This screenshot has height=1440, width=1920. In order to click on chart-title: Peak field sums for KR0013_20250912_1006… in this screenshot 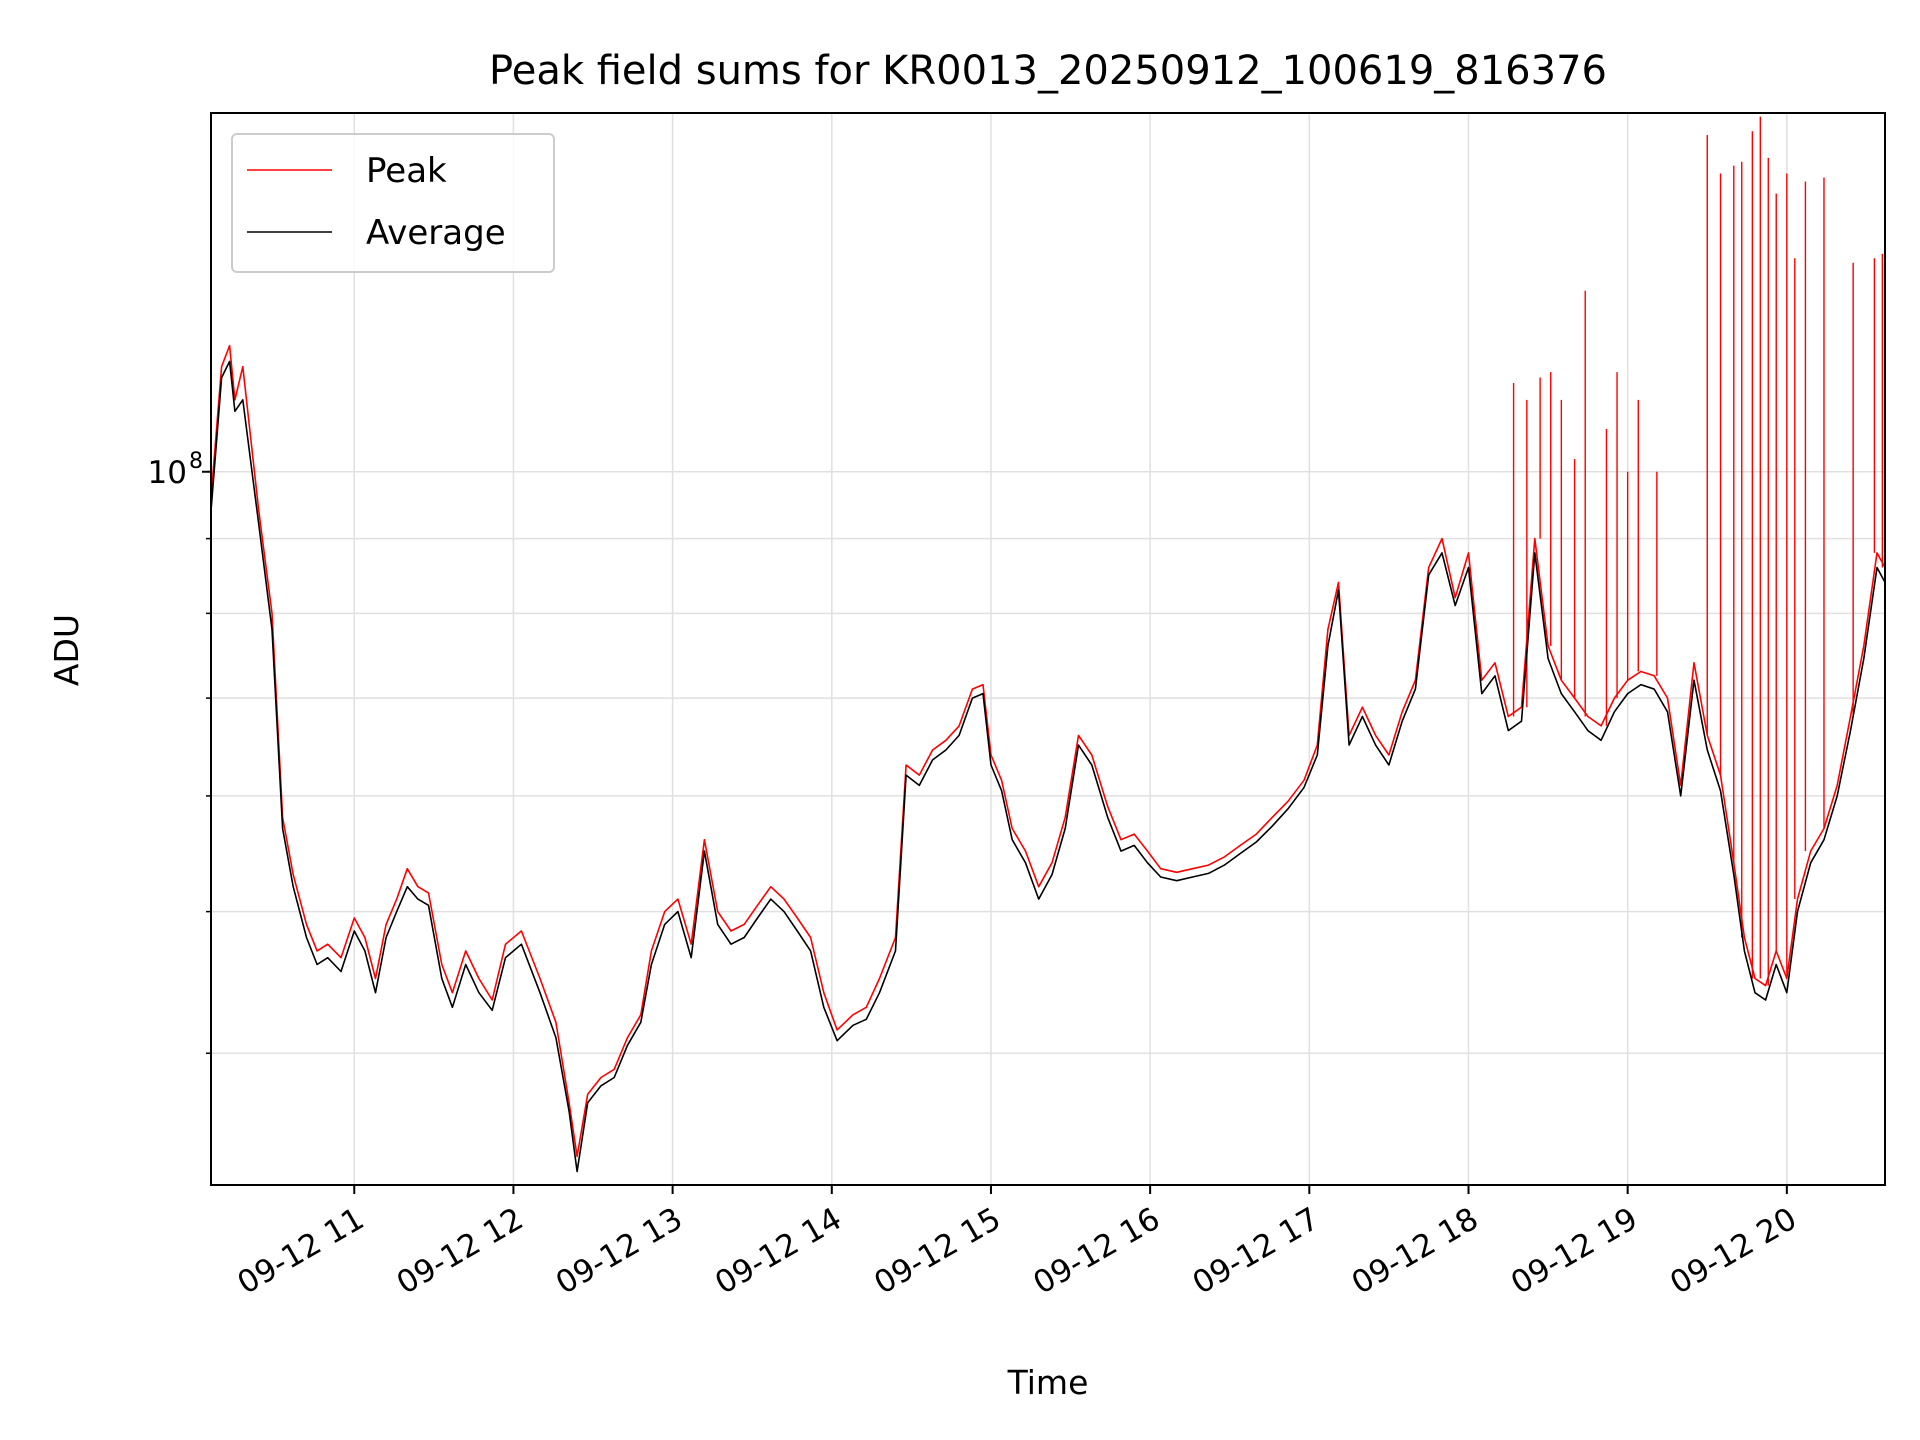, I will do `click(1048, 71)`.